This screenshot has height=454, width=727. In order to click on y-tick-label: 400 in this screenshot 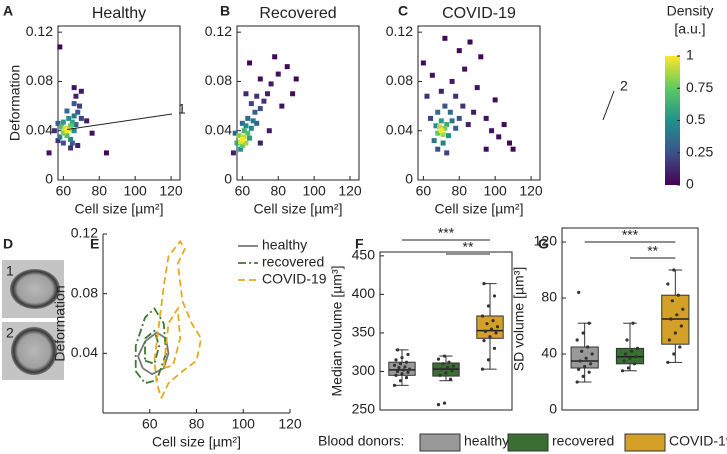, I will do `click(364, 293)`.